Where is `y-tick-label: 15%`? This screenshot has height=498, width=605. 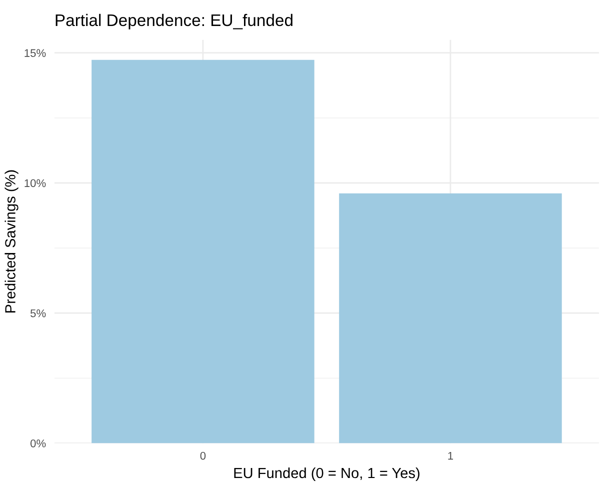 y-tick-label: 15% is located at coordinates (35, 53).